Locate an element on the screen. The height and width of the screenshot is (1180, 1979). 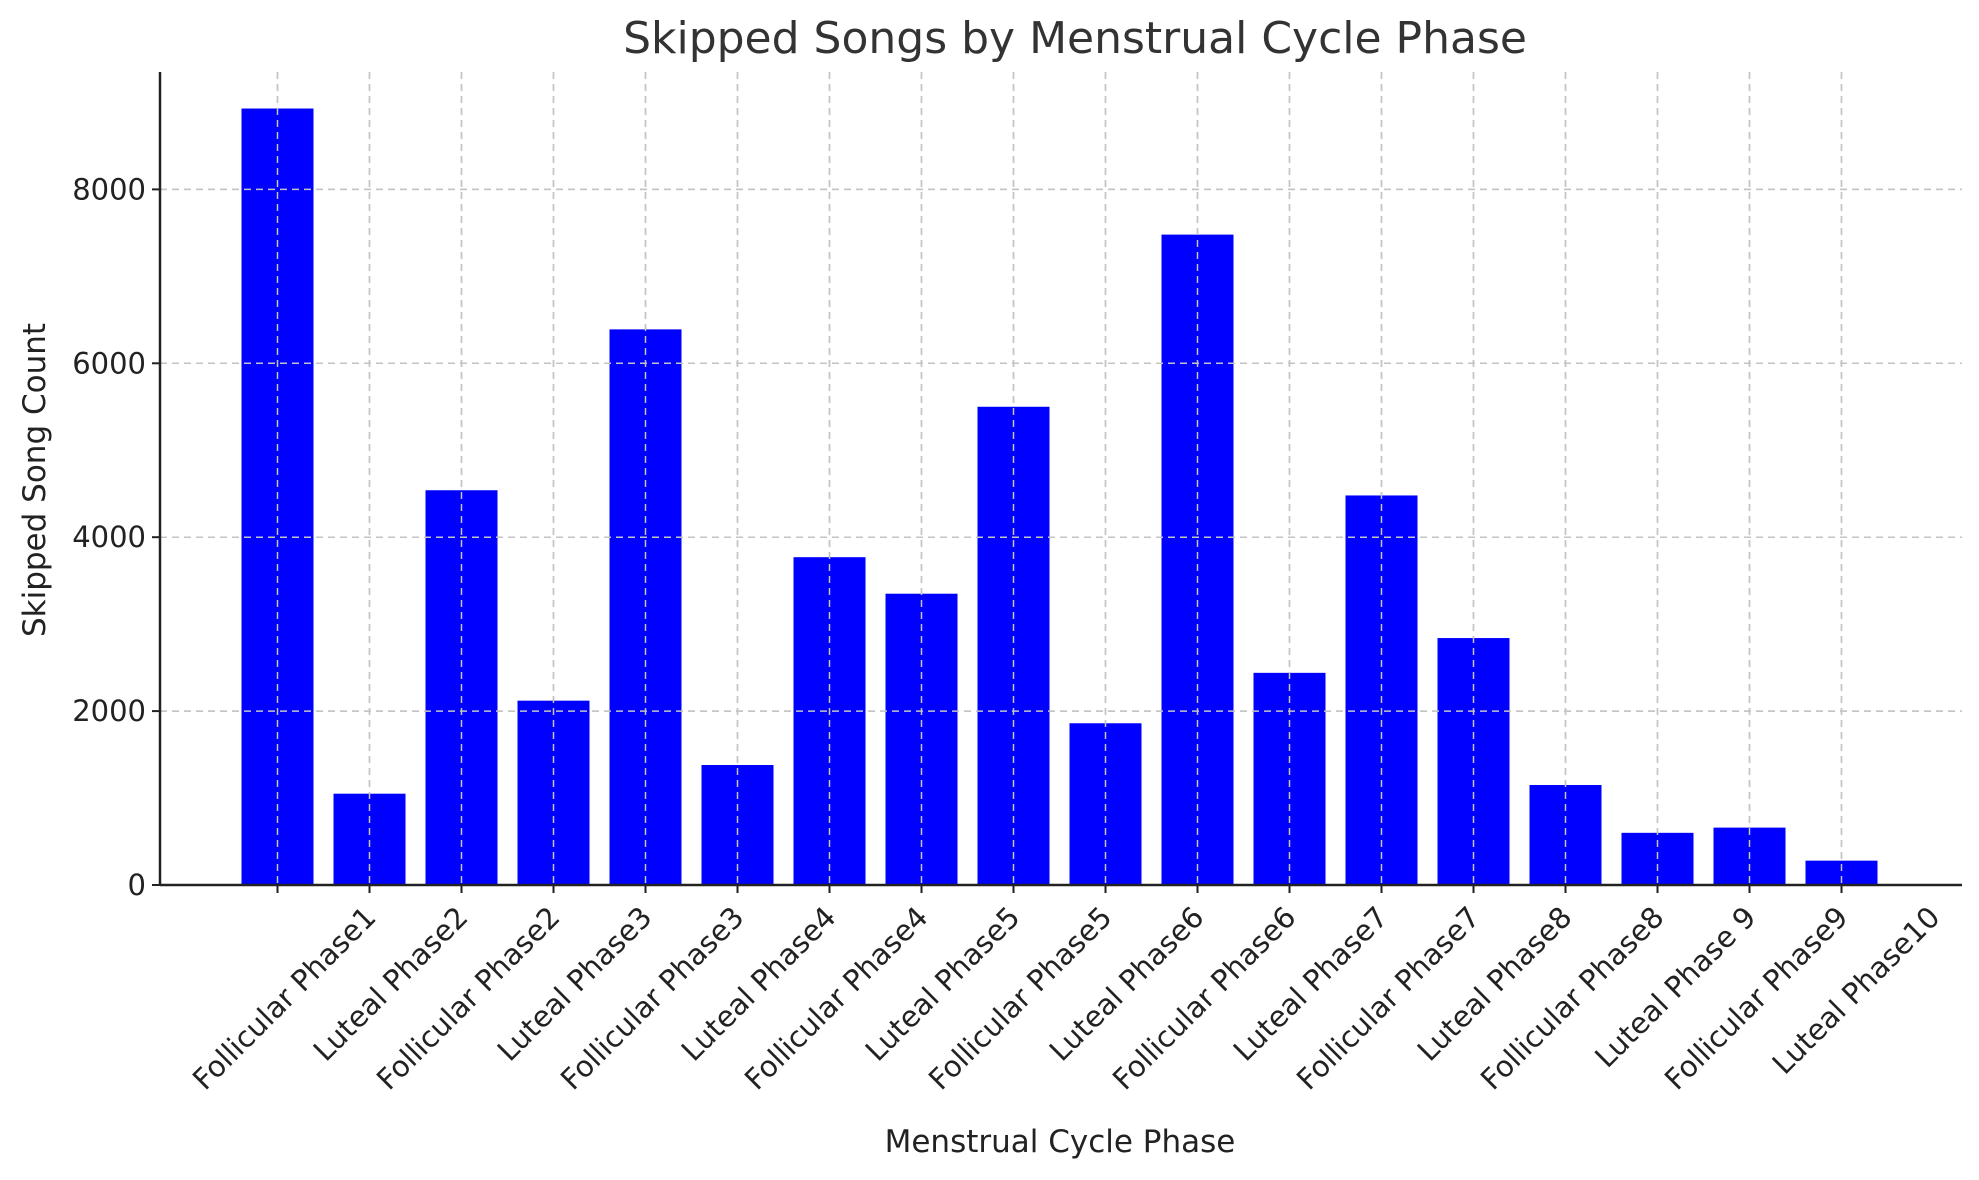
x-tick-label: Luteal Phase3 is located at coordinates (575, 984).